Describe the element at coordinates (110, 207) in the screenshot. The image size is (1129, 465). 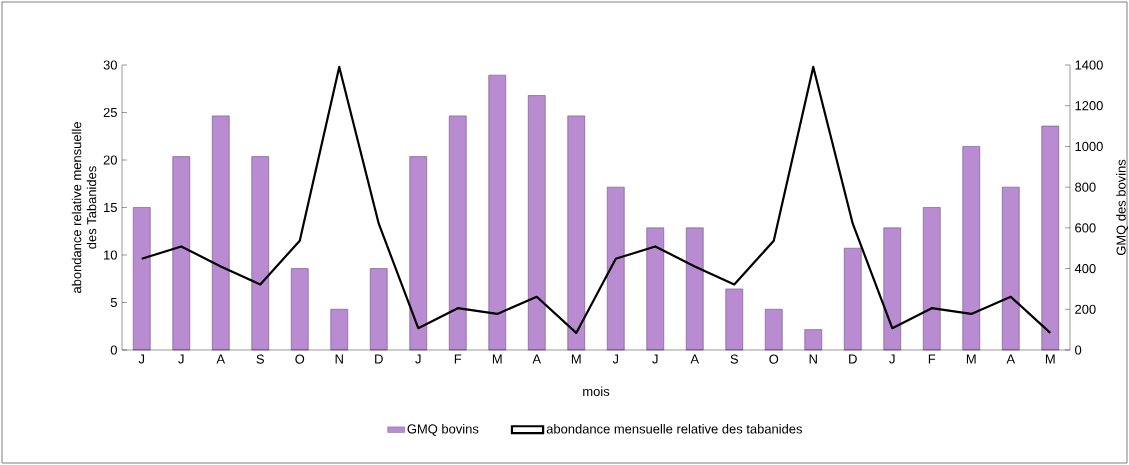
I see `y-tick-label: 15` at that location.